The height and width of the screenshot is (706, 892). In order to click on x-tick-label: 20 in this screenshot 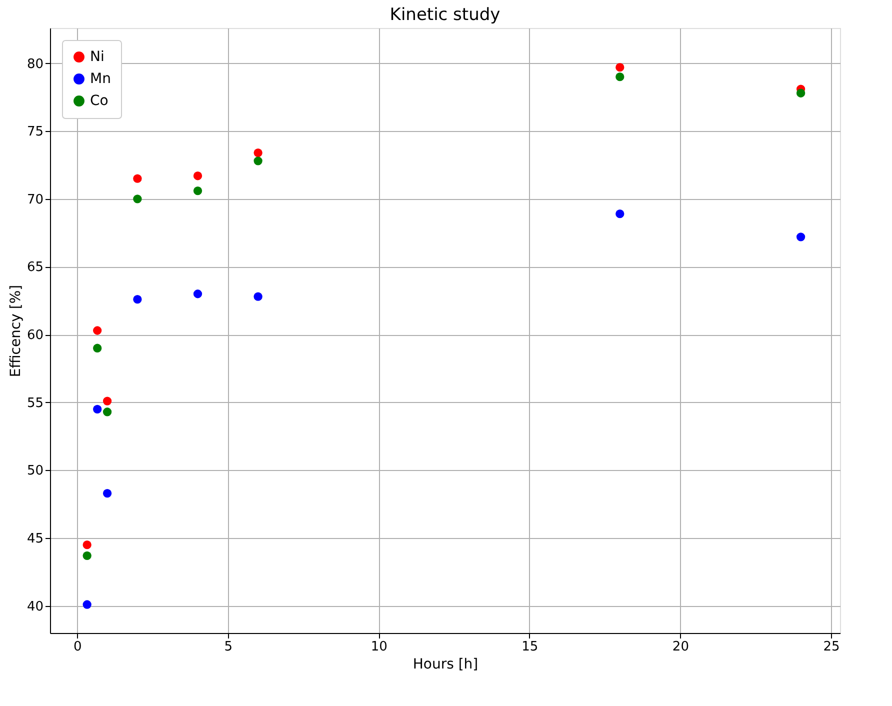, I will do `click(680, 647)`.